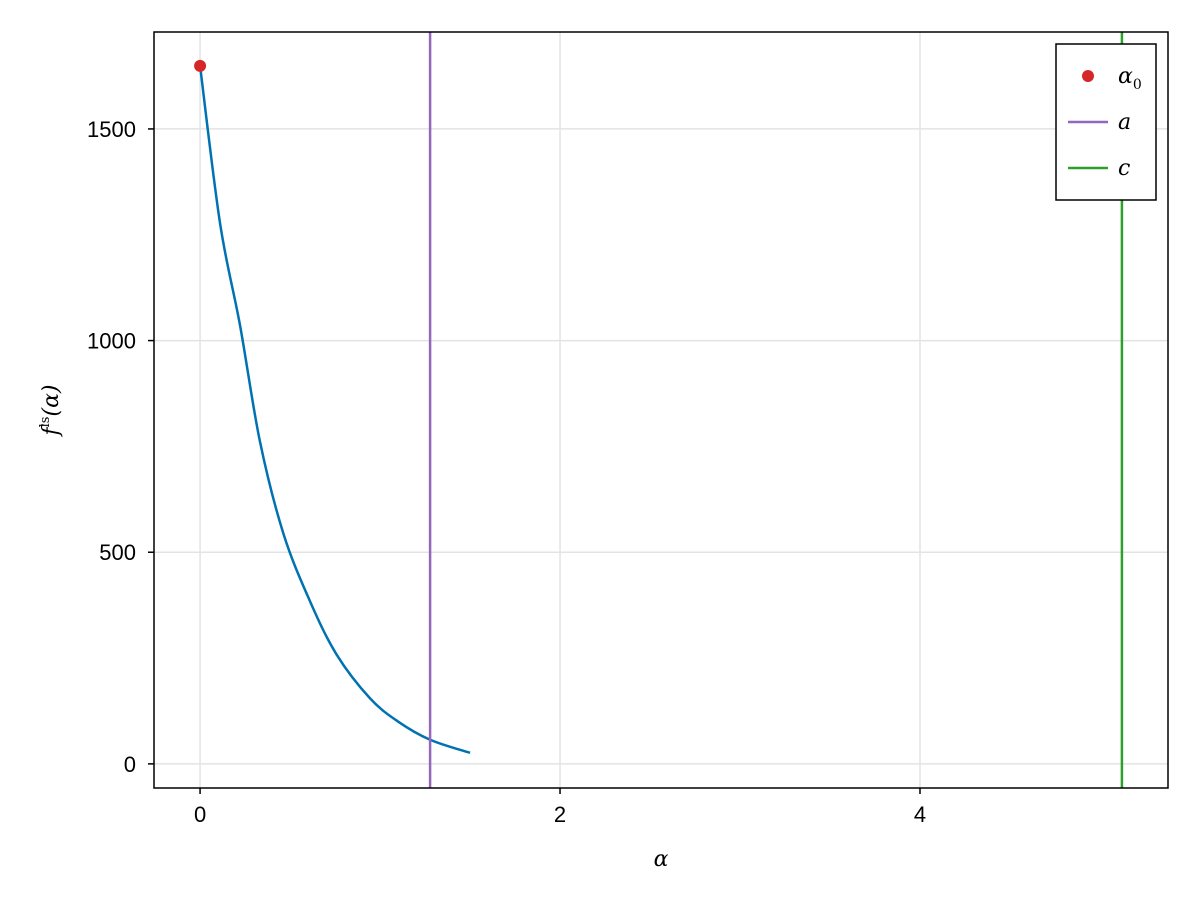  Describe the element at coordinates (920, 814) in the screenshot. I see `x-tick-label: 4` at that location.